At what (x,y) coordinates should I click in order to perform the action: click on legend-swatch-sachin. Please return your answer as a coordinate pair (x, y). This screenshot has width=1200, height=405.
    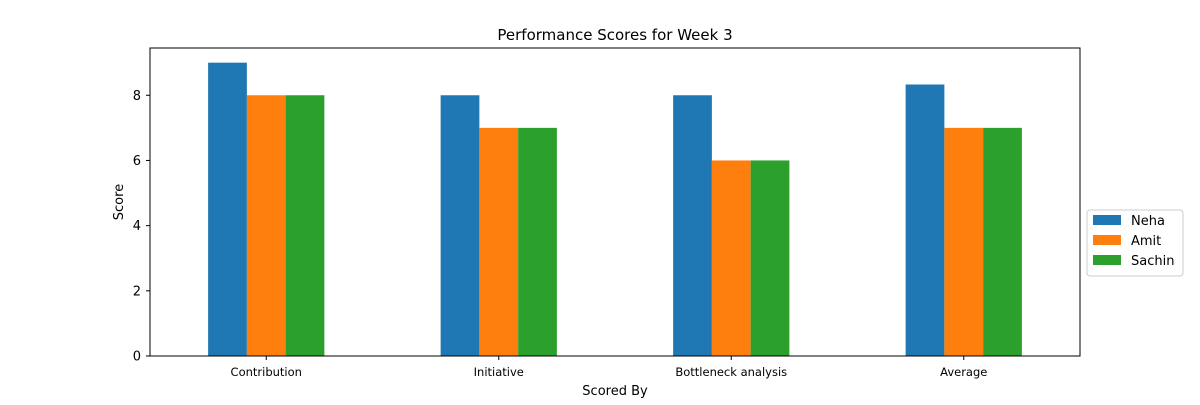
    Looking at the image, I should click on (1107, 260).